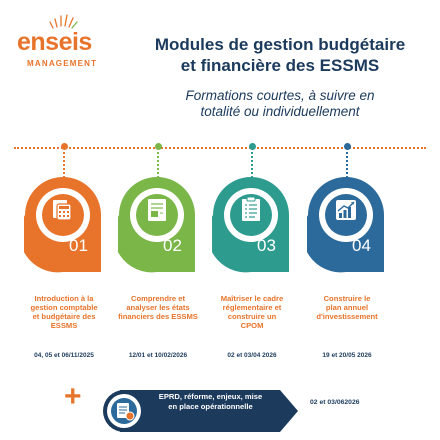 This screenshot has height=440, width=440. What do you see at coordinates (361, 245) in the screenshot?
I see `module-number: 04` at bounding box center [361, 245].